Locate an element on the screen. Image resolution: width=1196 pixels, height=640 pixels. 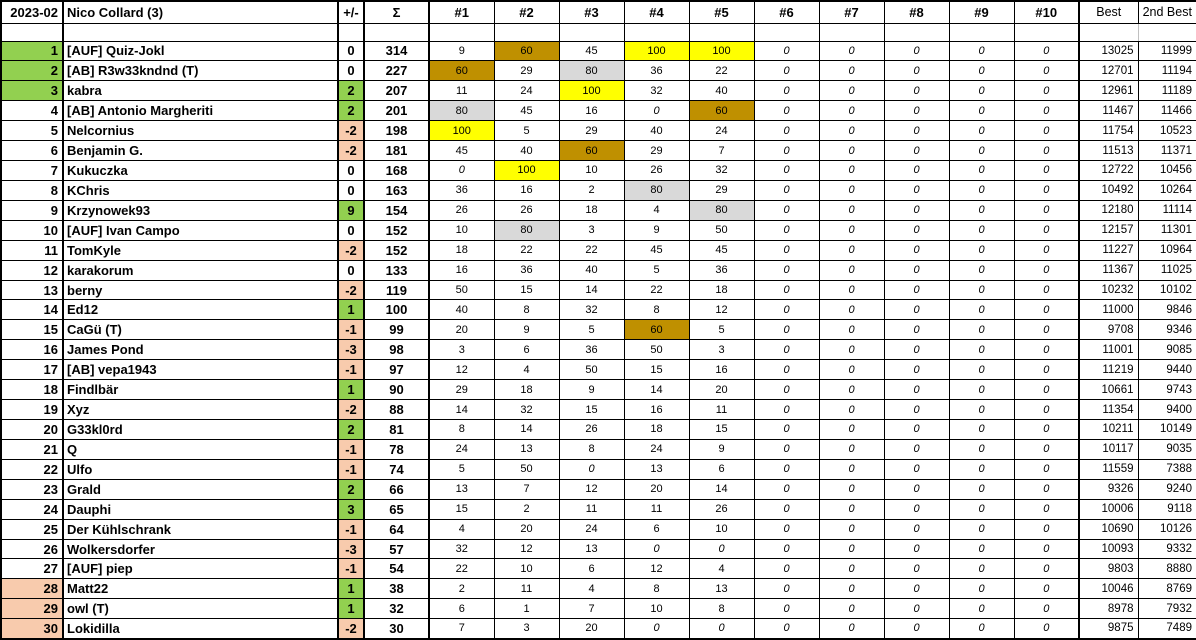
cell-player-name: CaGü (T) is located at coordinates (200, 330).